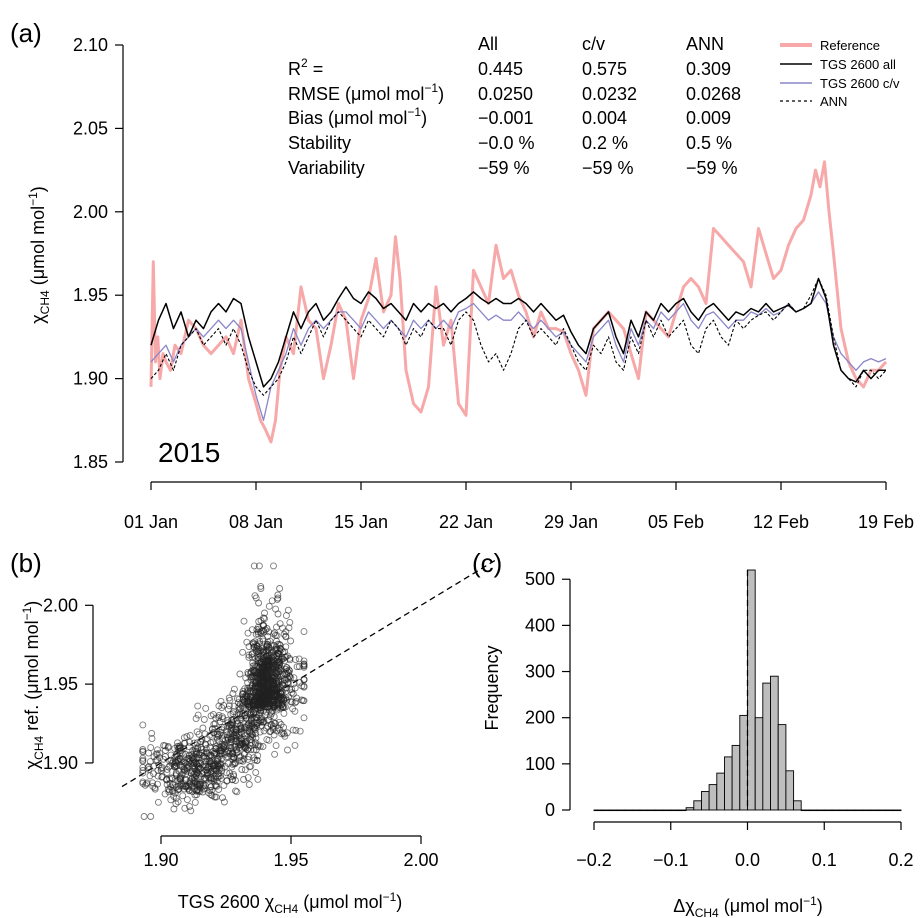 The height and width of the screenshot is (918, 922). Describe the element at coordinates (540, 718) in the screenshot. I see `y-tick-label: 200` at that location.